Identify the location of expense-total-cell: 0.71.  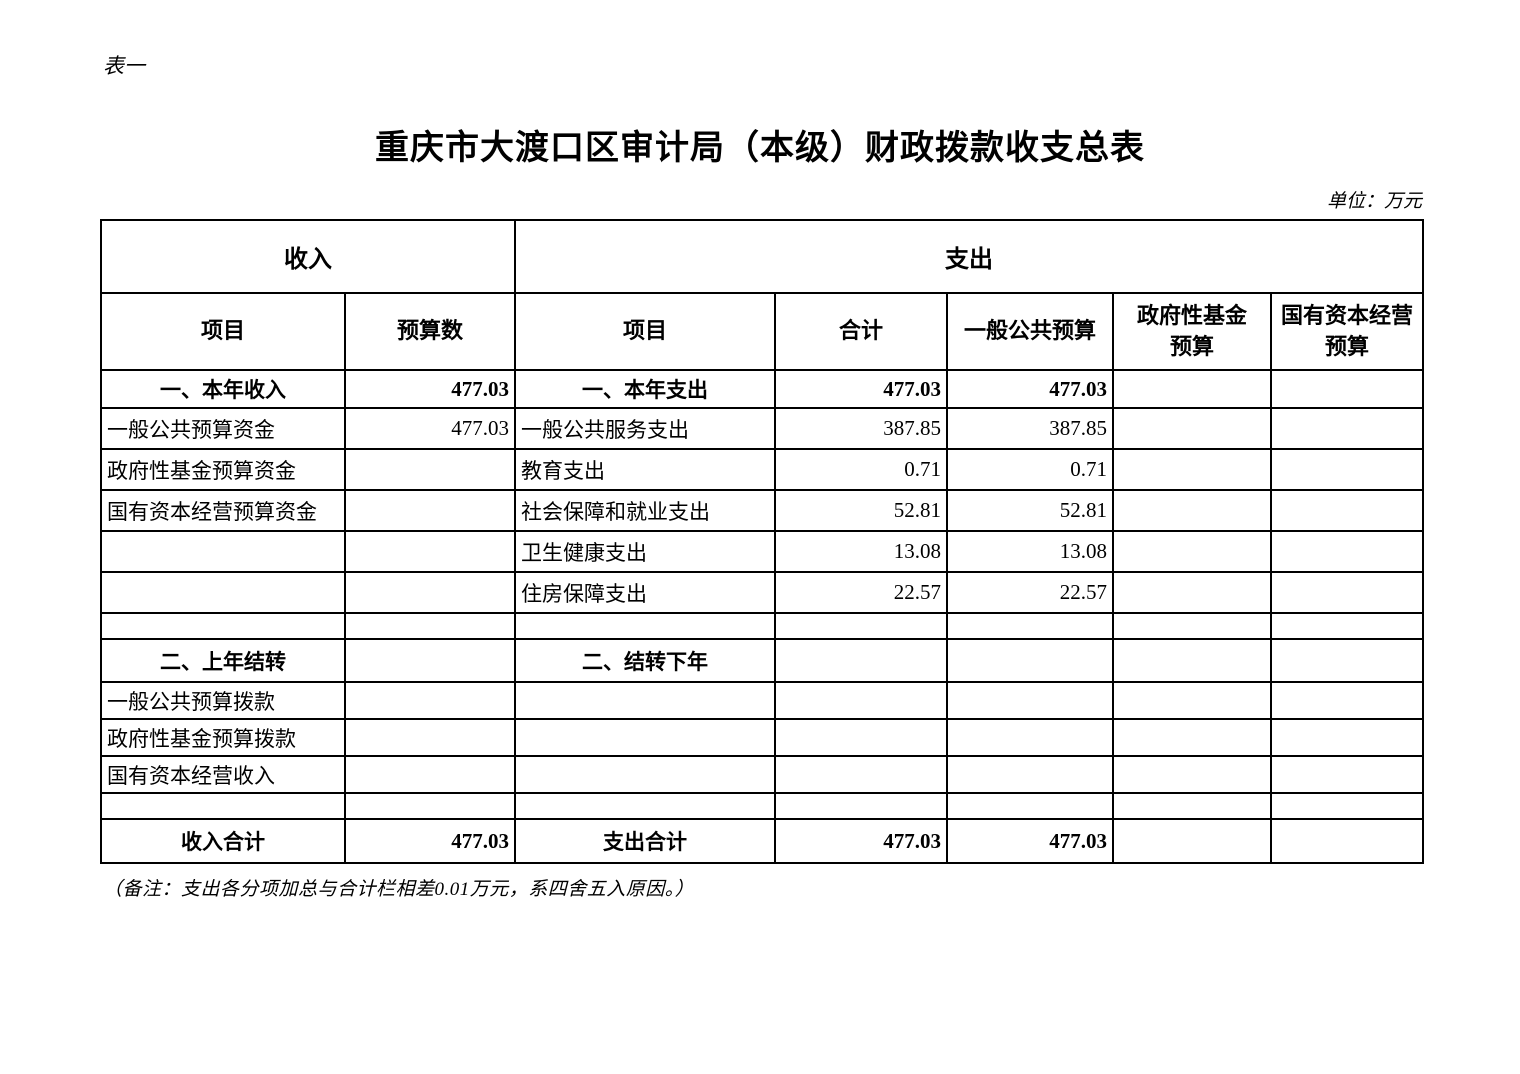
(861, 469).